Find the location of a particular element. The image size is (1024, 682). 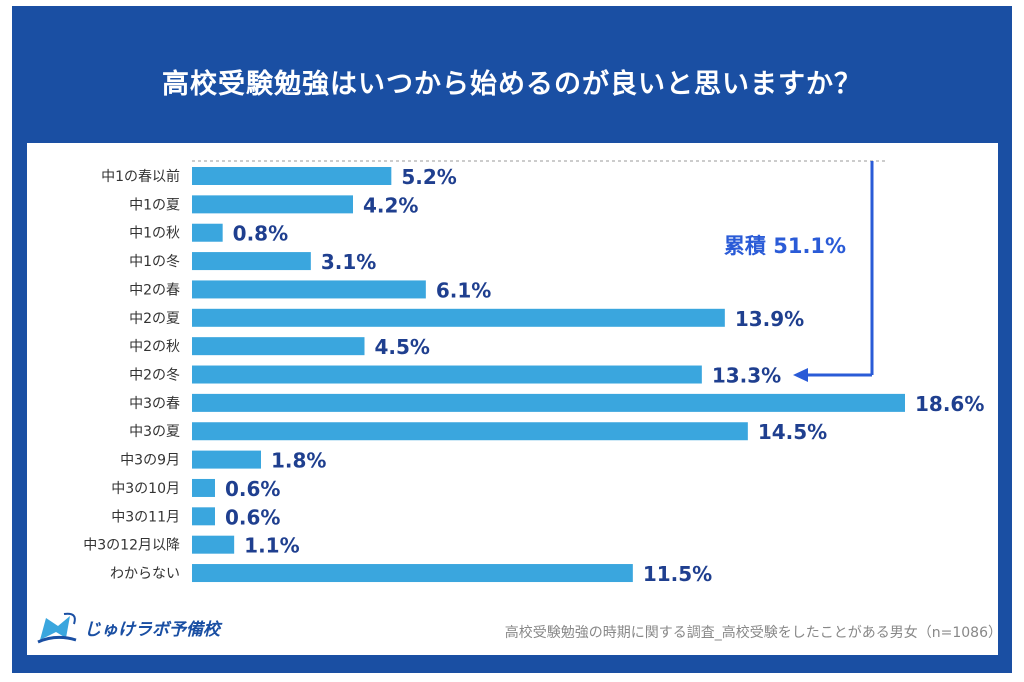

value-label: 13.3% is located at coordinates (746, 376).